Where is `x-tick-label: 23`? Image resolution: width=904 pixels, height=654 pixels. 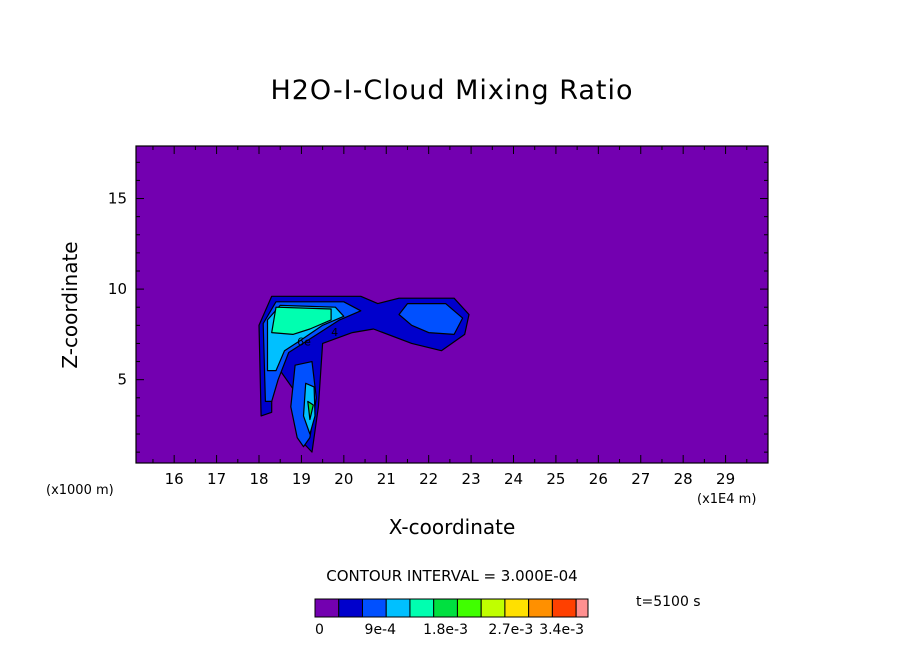
x-tick-label: 23 is located at coordinates (471, 479).